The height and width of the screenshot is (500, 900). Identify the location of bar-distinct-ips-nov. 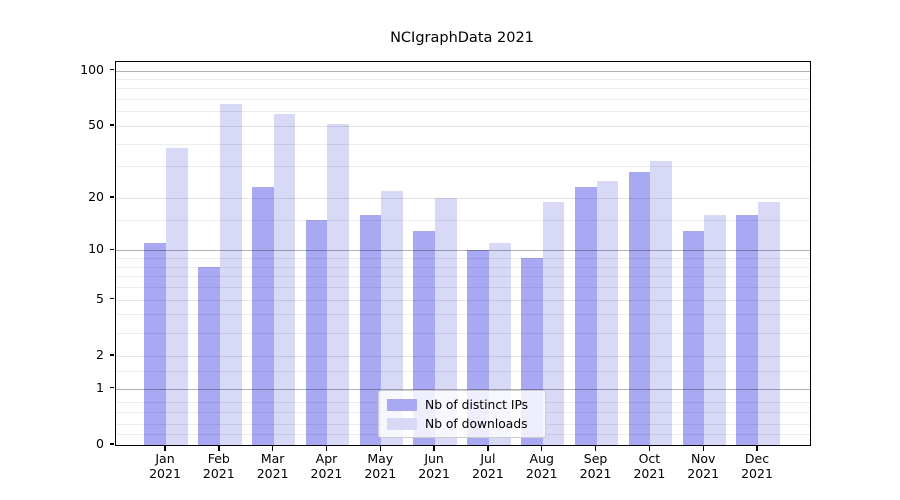
(693, 337).